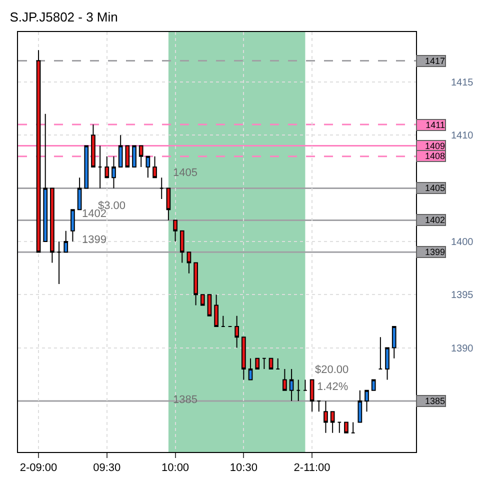  Describe the element at coordinates (434, 156) in the screenshot. I see `ref-line-label: 1408` at that location.